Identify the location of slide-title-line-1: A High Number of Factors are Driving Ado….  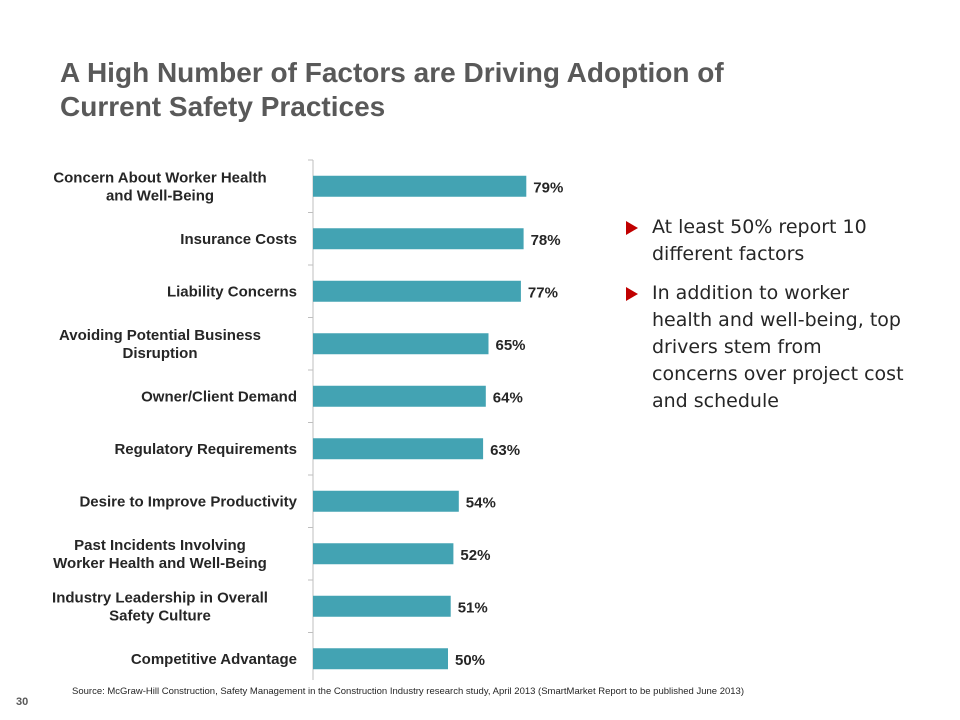
(392, 72).